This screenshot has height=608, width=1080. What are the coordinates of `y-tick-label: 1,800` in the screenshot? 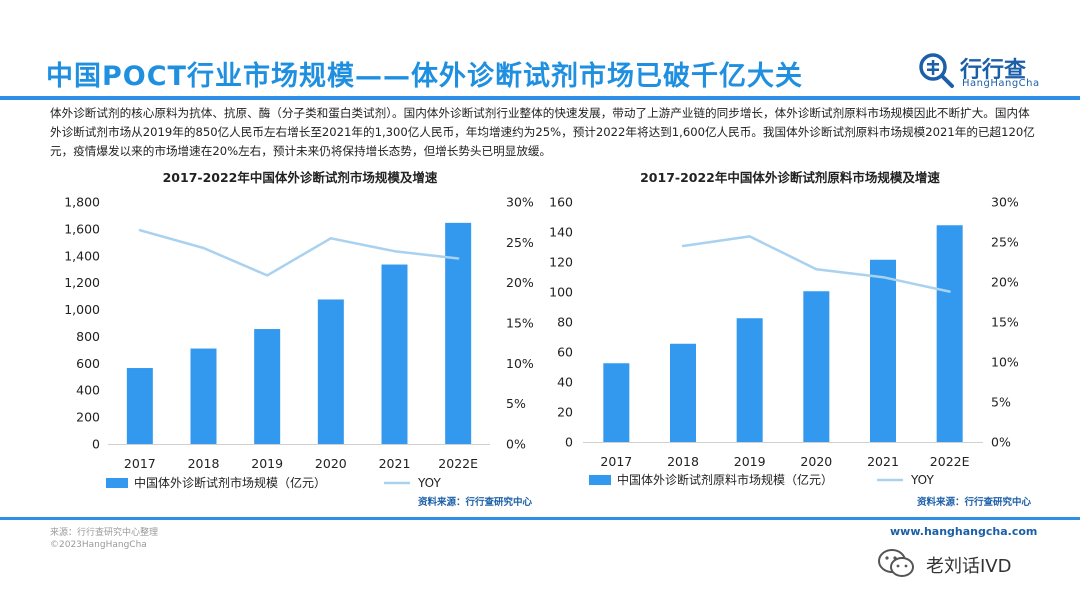 It's located at (82, 202).